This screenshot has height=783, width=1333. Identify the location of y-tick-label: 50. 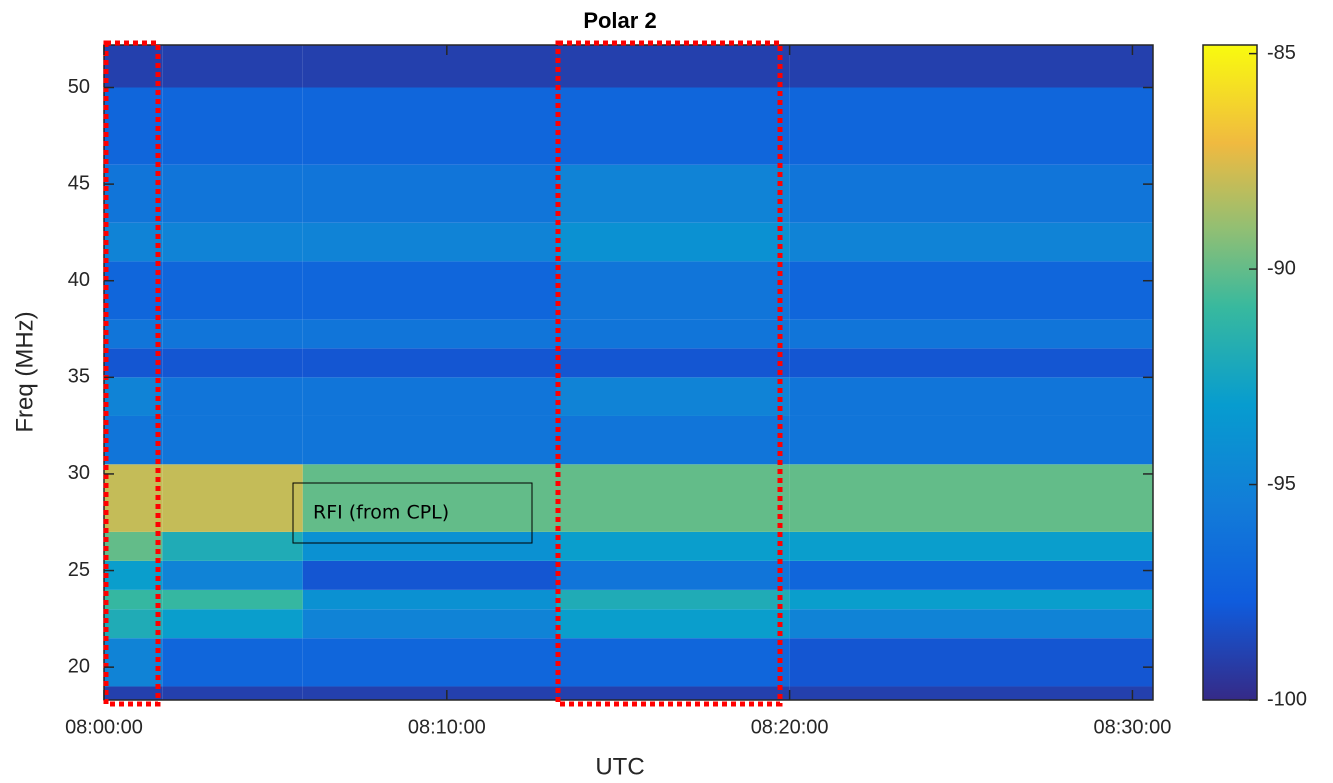
(79, 87).